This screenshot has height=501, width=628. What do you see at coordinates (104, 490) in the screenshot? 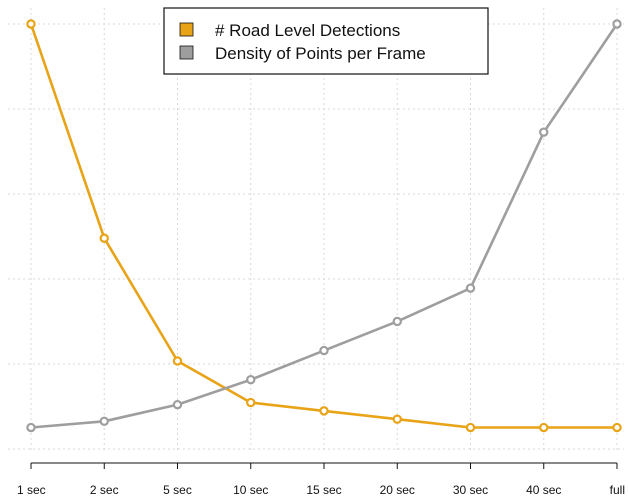
I see `x-tick-label: 2 sec` at bounding box center [104, 490].